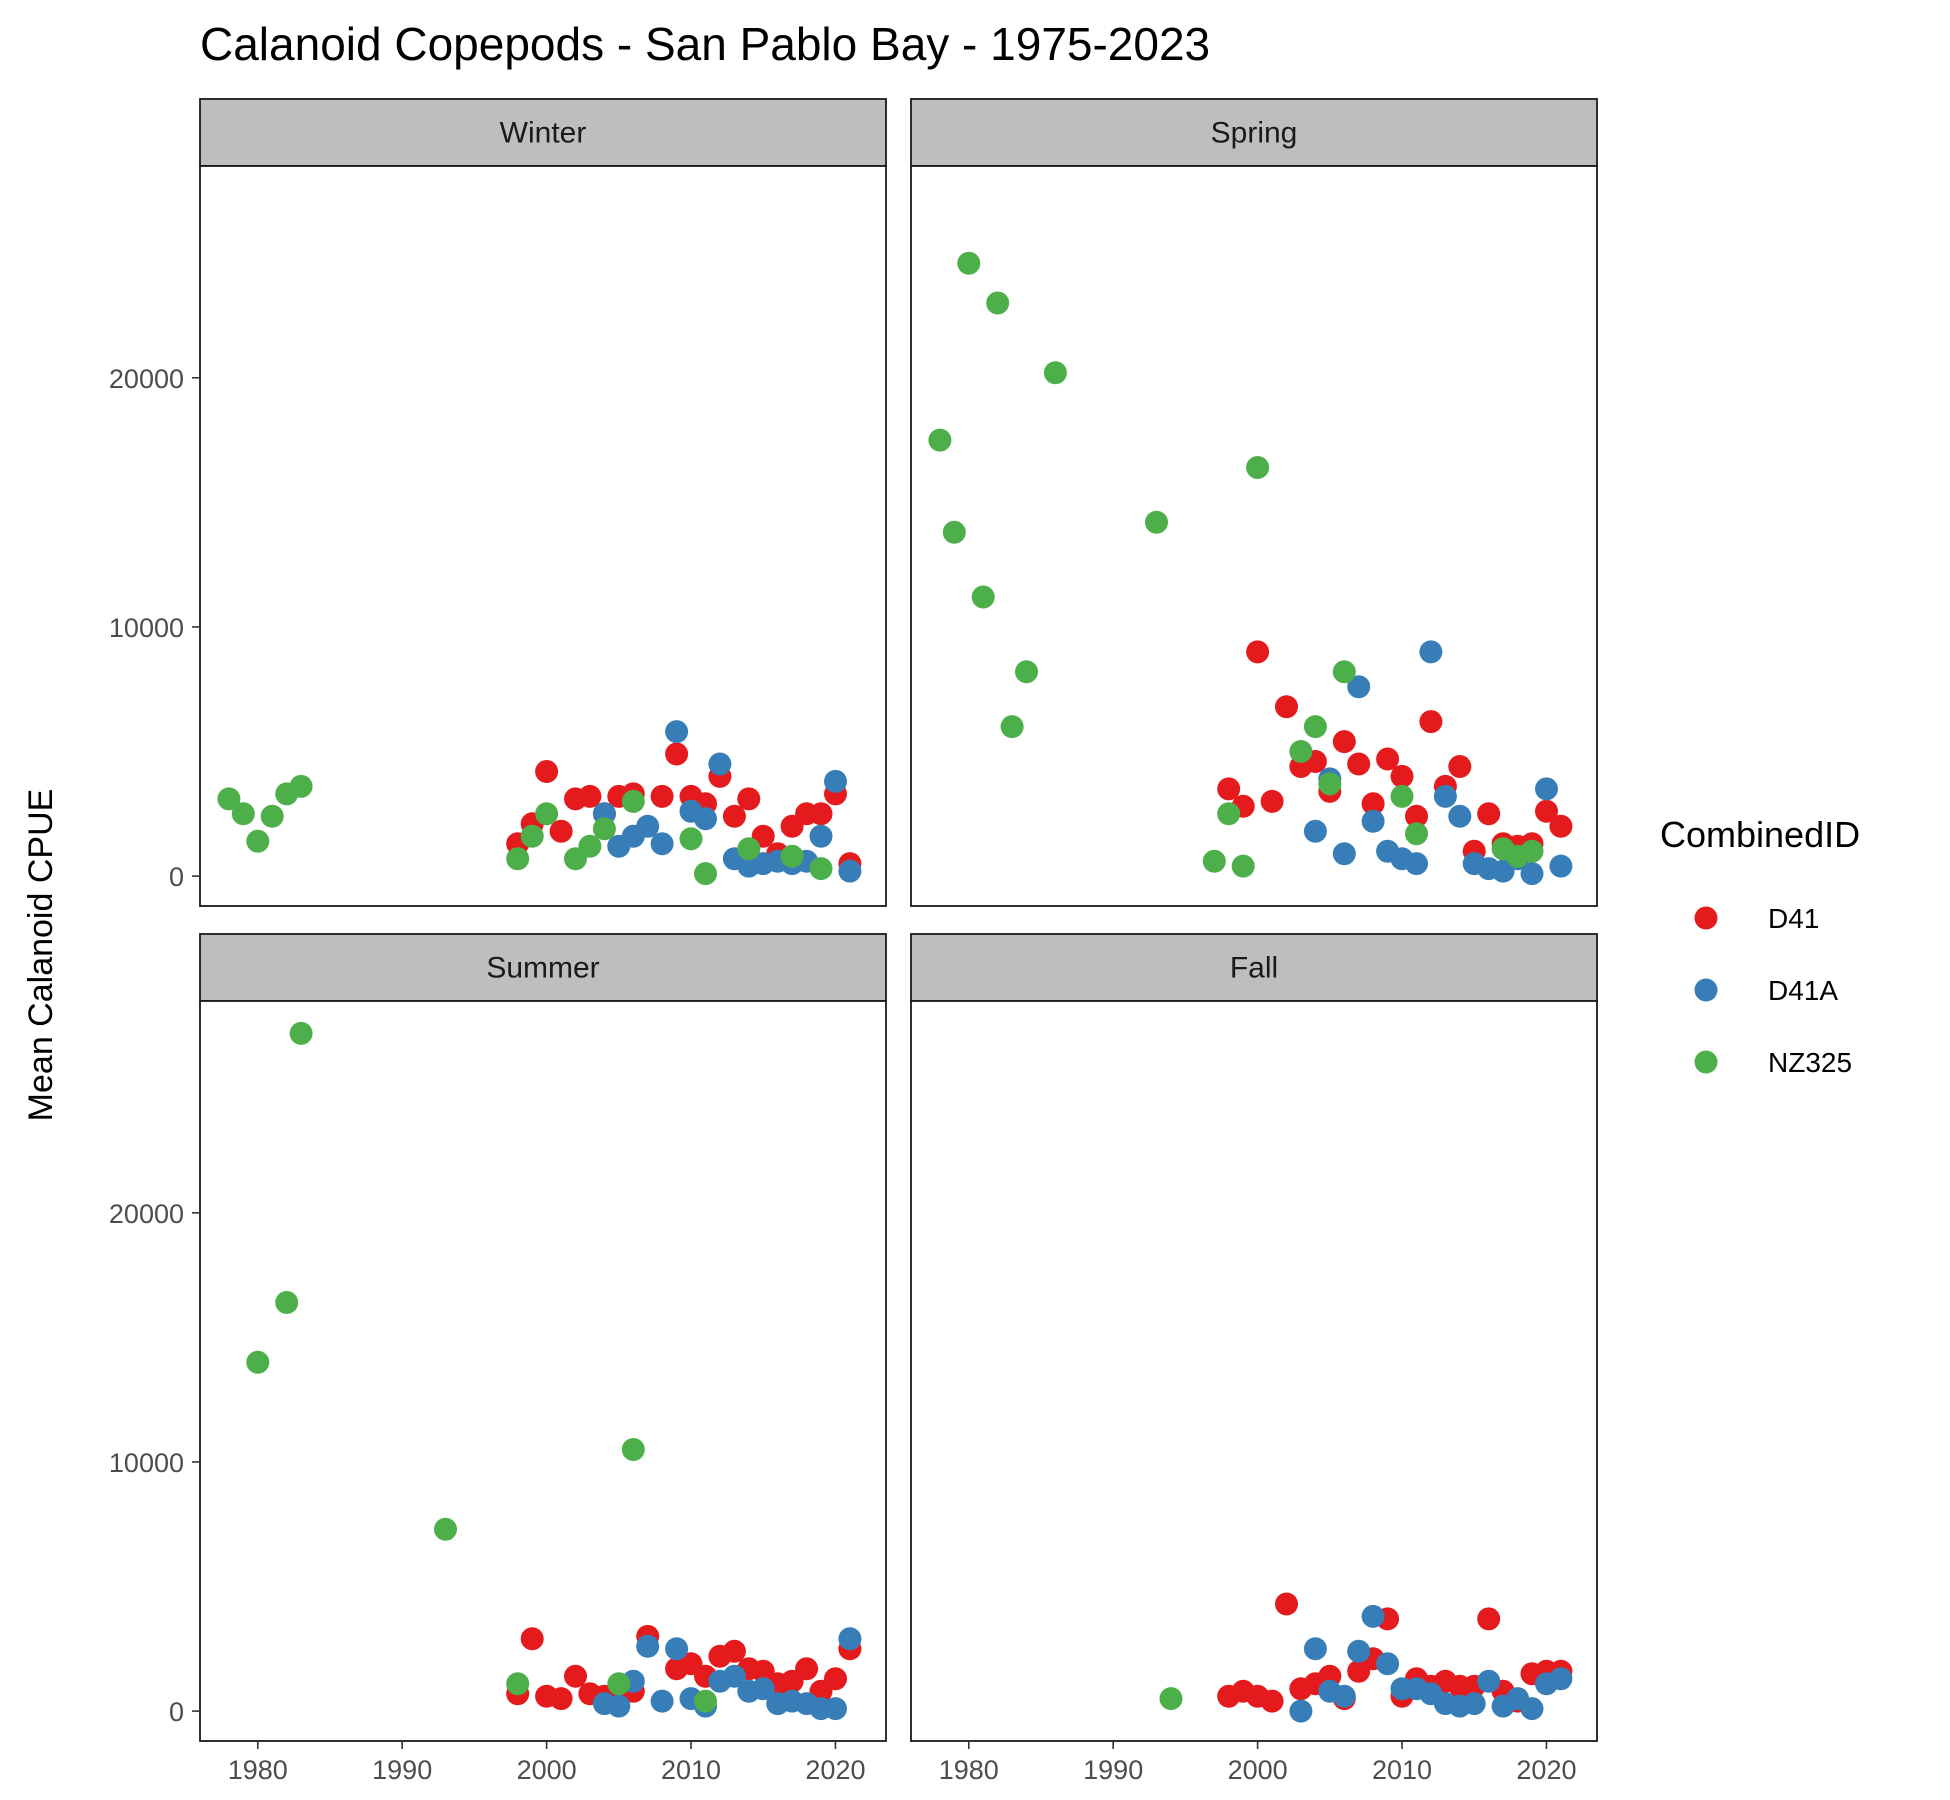 The image size is (1950, 1800). Describe the element at coordinates (402, 1770) in the screenshot. I see `x-tick-label: 1990` at that location.